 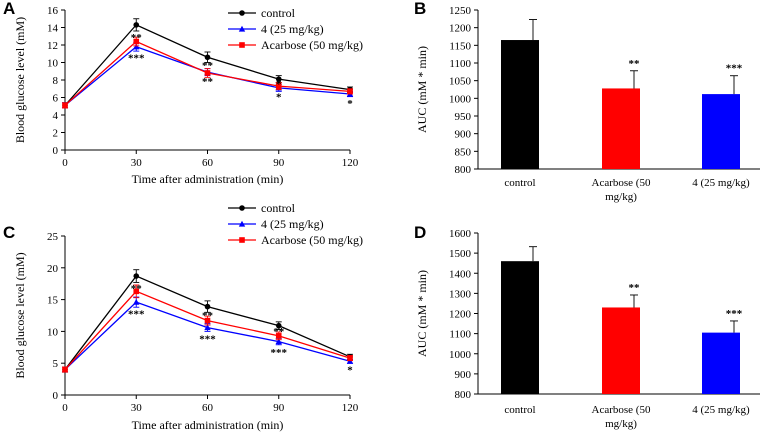 I want to click on y-tick-label: 20, so click(x=53, y=269).